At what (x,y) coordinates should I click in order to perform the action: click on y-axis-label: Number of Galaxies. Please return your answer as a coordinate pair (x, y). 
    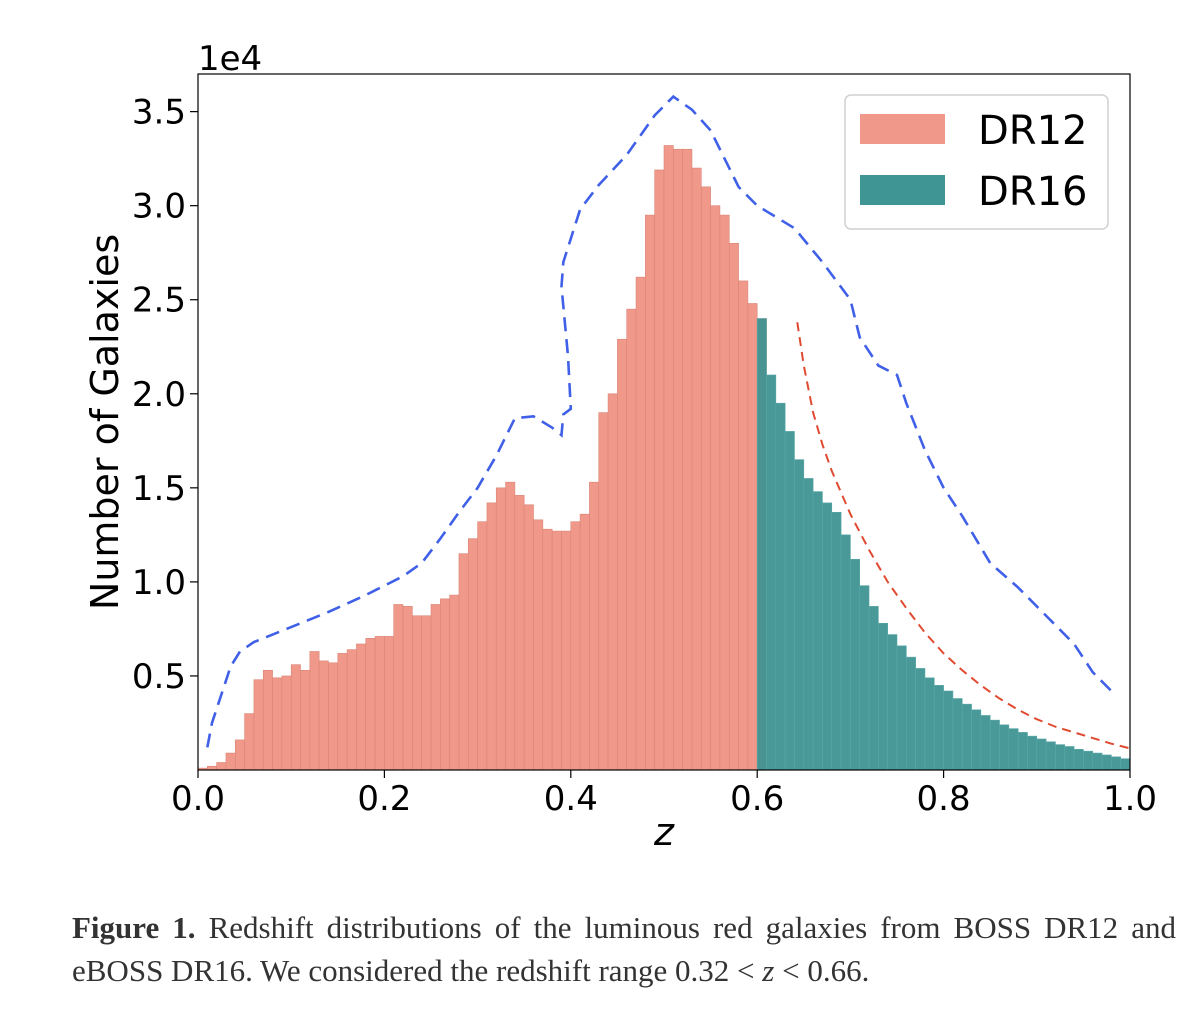
    Looking at the image, I should click on (105, 422).